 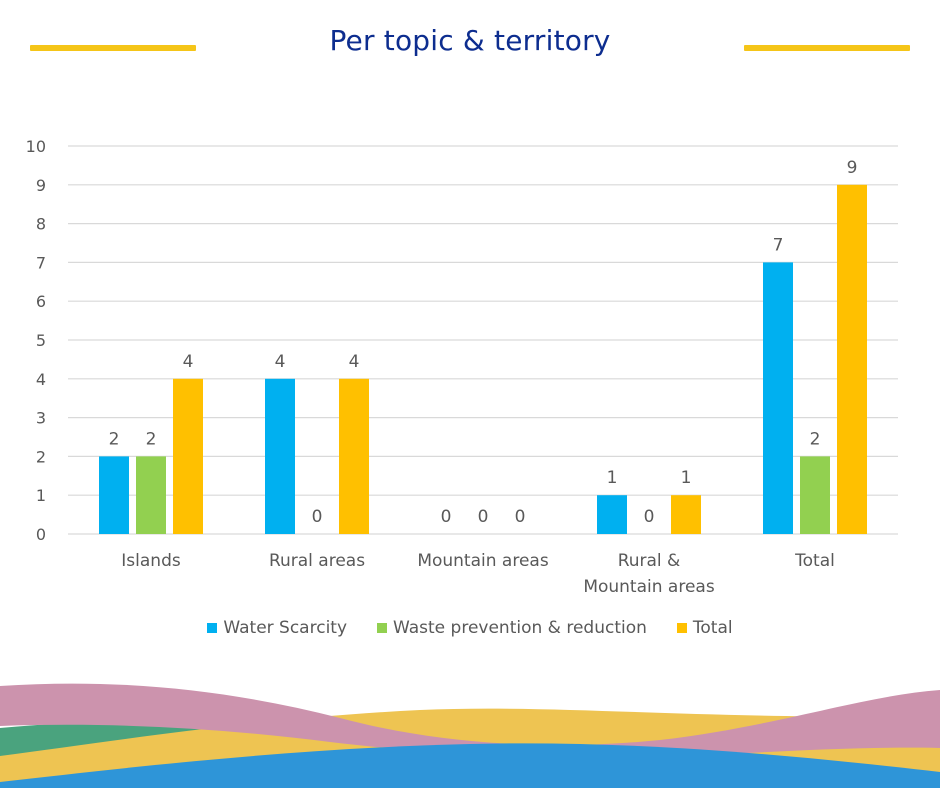 I want to click on legend-swatch-total, so click(x=681, y=628).